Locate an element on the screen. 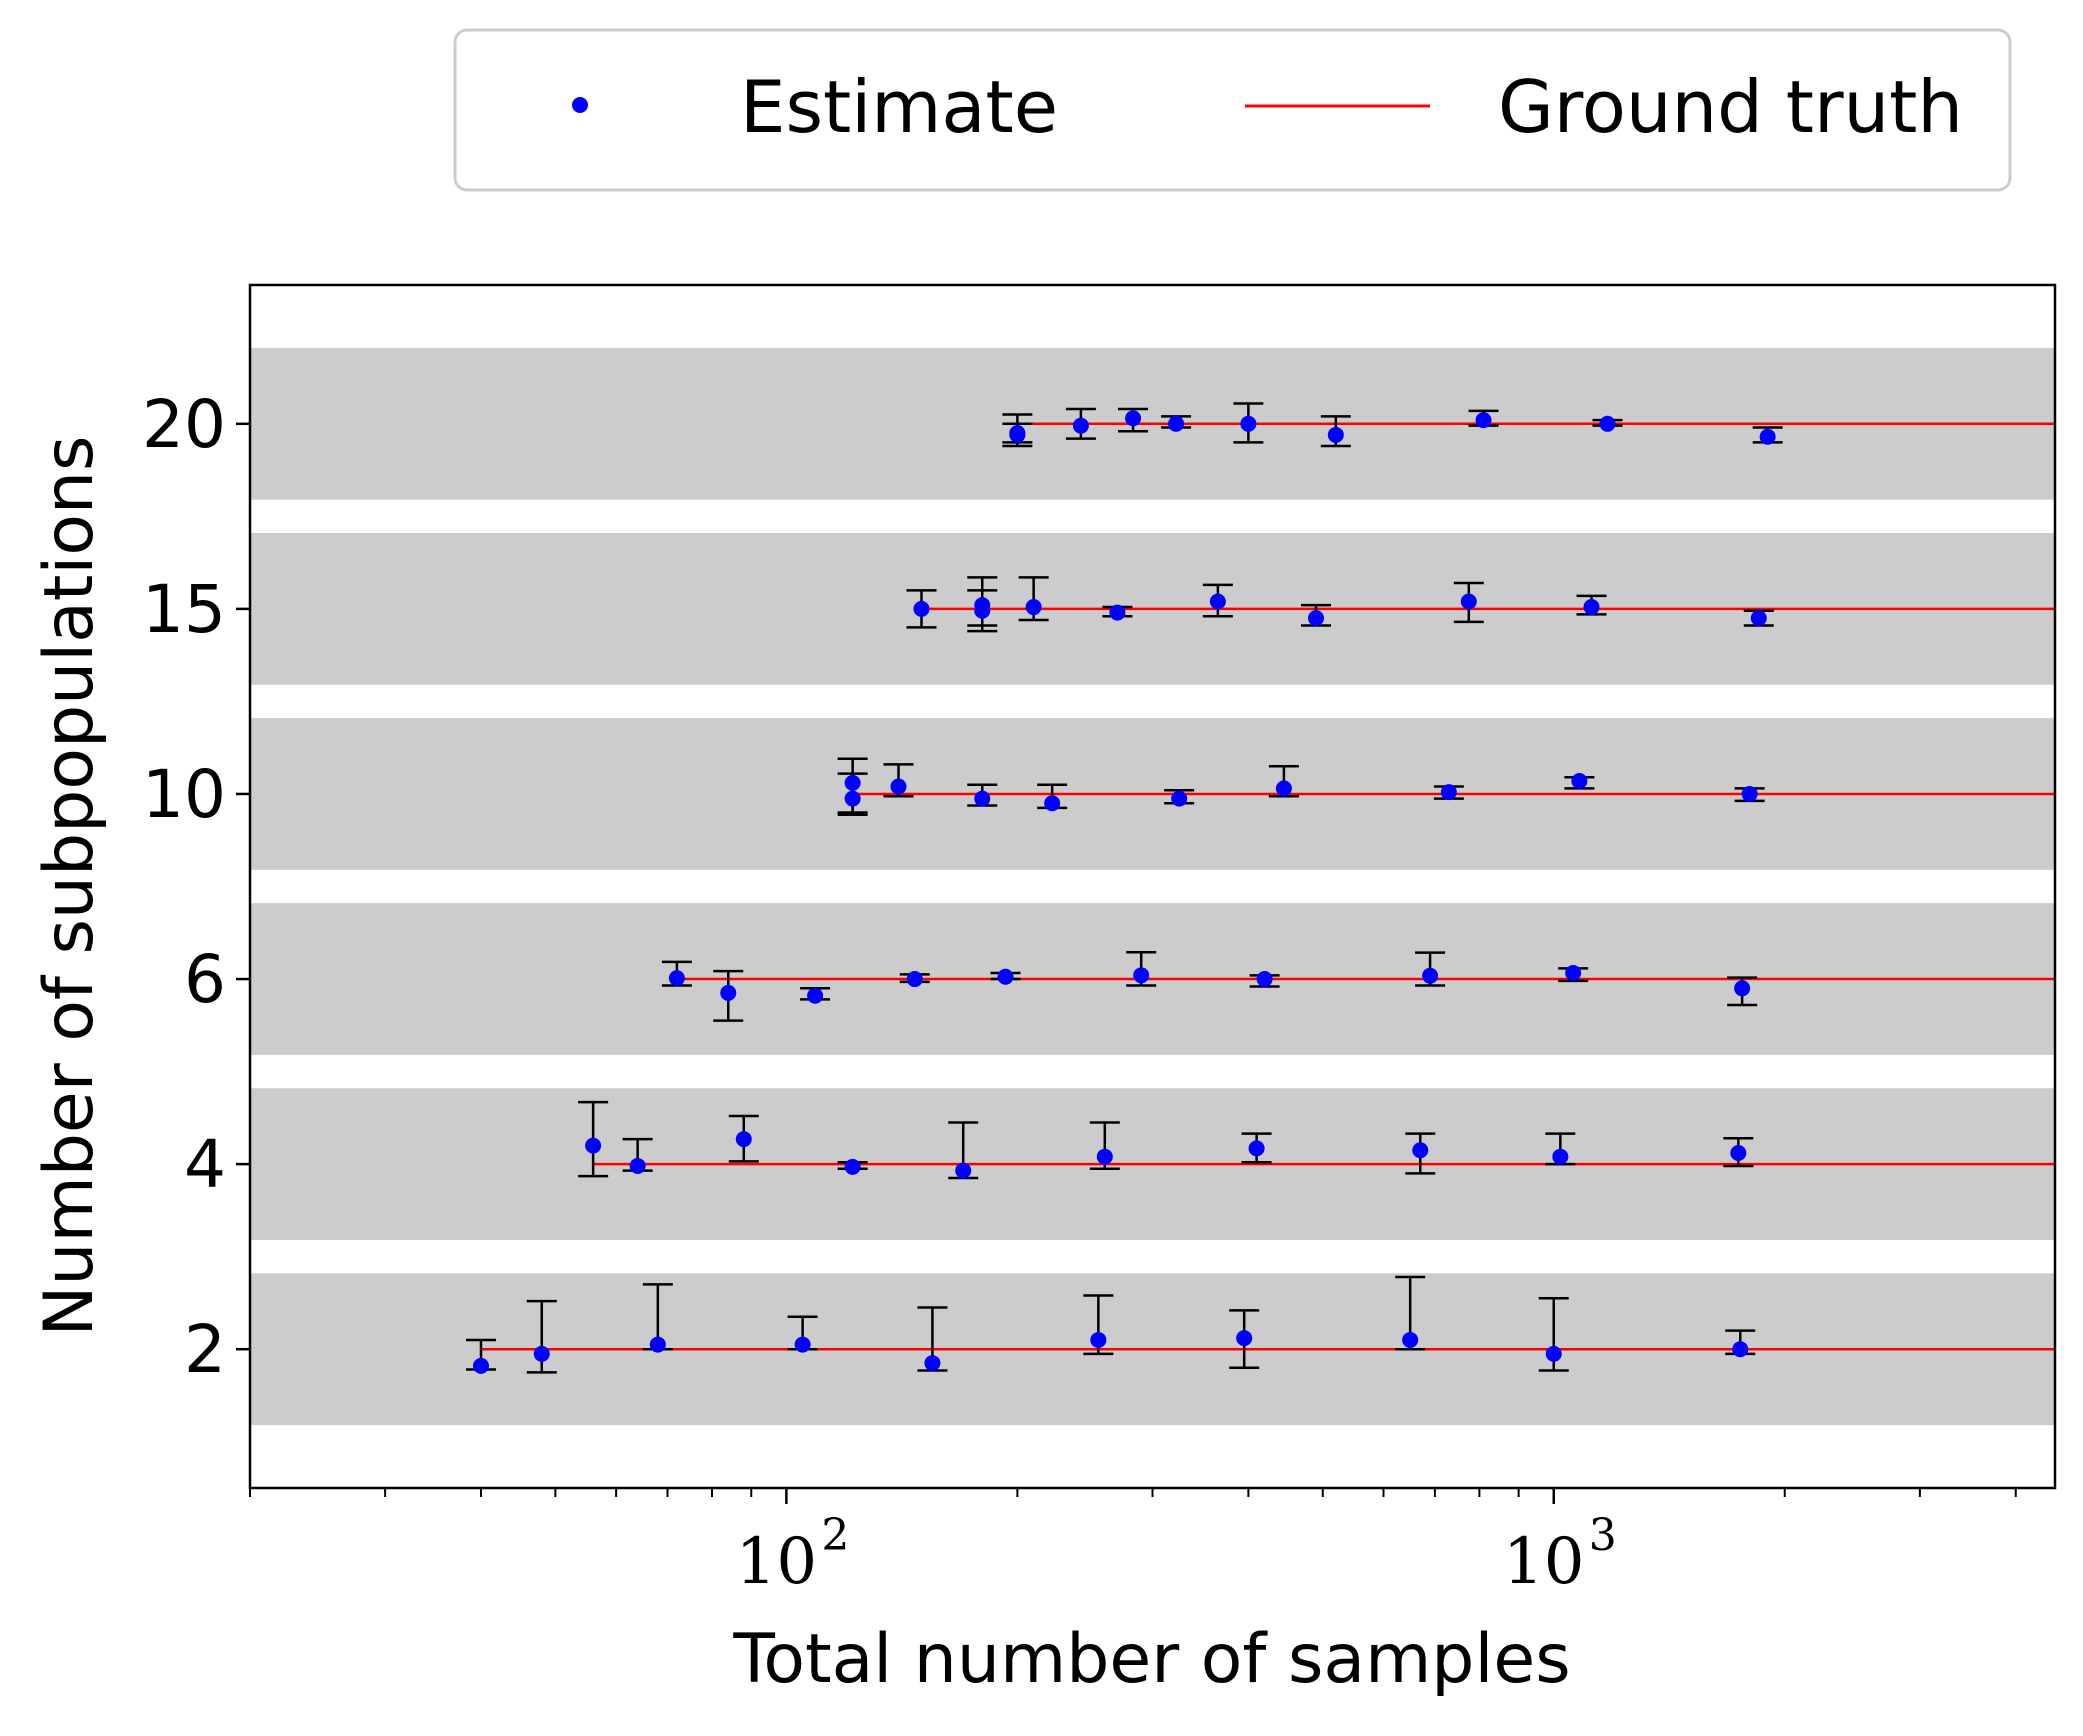  legend: Estimate Ground truth is located at coordinates (1232, 110).